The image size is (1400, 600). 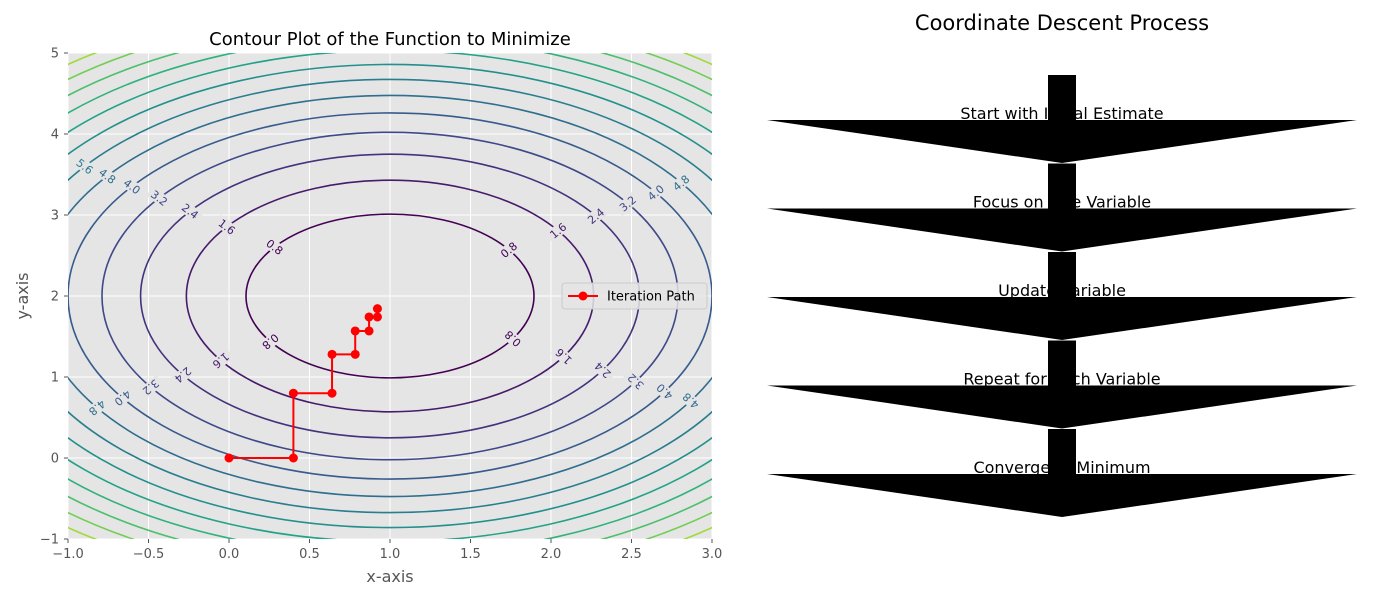 I want to click on y-tick-label: −1, so click(x=49, y=540).